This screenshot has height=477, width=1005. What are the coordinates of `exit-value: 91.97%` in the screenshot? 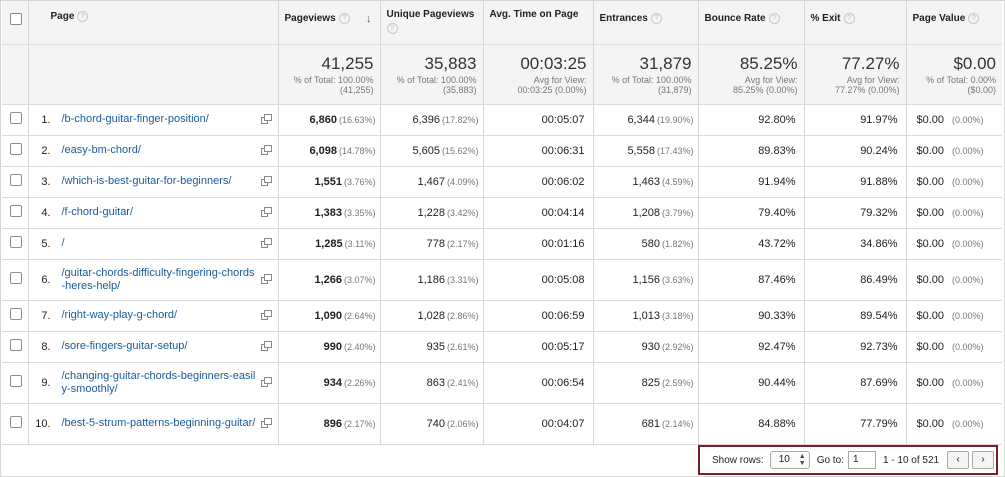 It's located at (879, 119).